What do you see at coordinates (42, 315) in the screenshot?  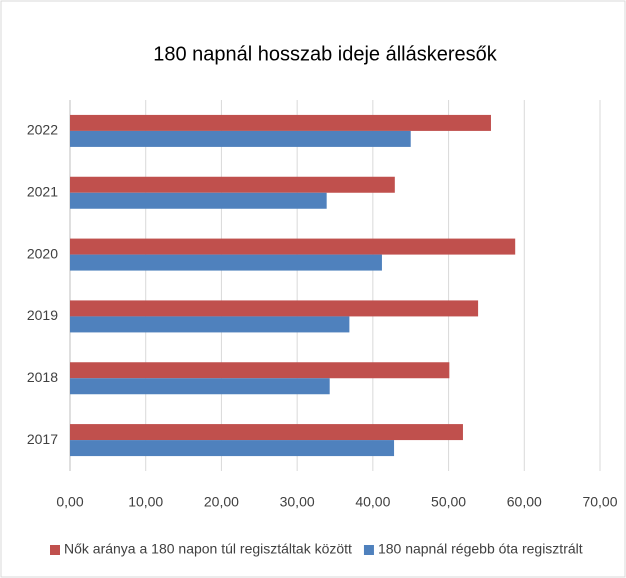 I see `y-tick-label: 2019` at bounding box center [42, 315].